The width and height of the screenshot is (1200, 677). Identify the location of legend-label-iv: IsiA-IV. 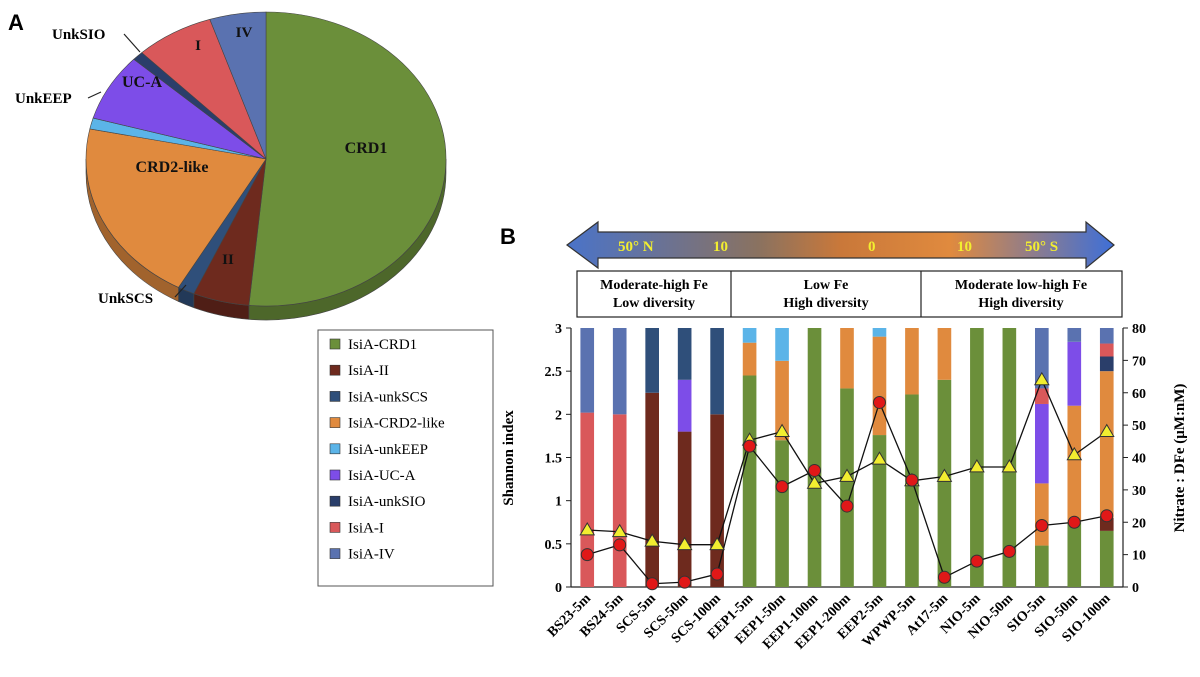
(371, 555).